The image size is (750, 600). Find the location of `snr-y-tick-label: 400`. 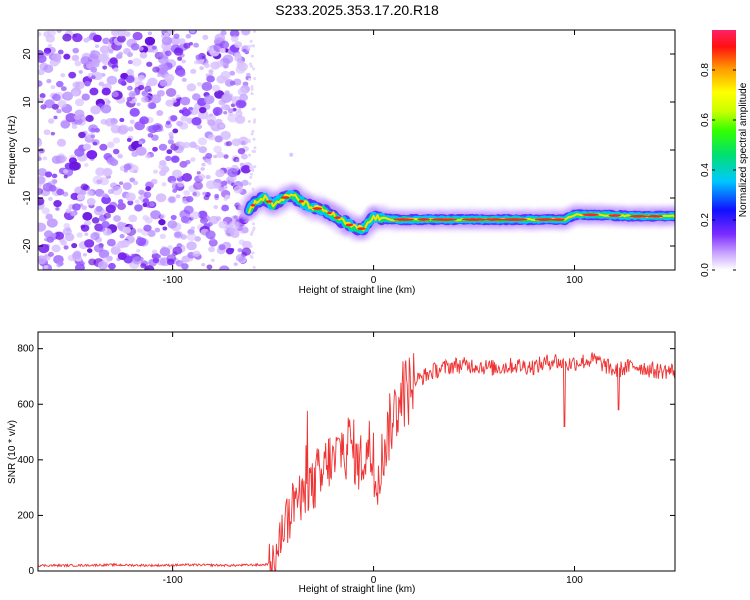

snr-y-tick-label: 400 is located at coordinates (25, 460).